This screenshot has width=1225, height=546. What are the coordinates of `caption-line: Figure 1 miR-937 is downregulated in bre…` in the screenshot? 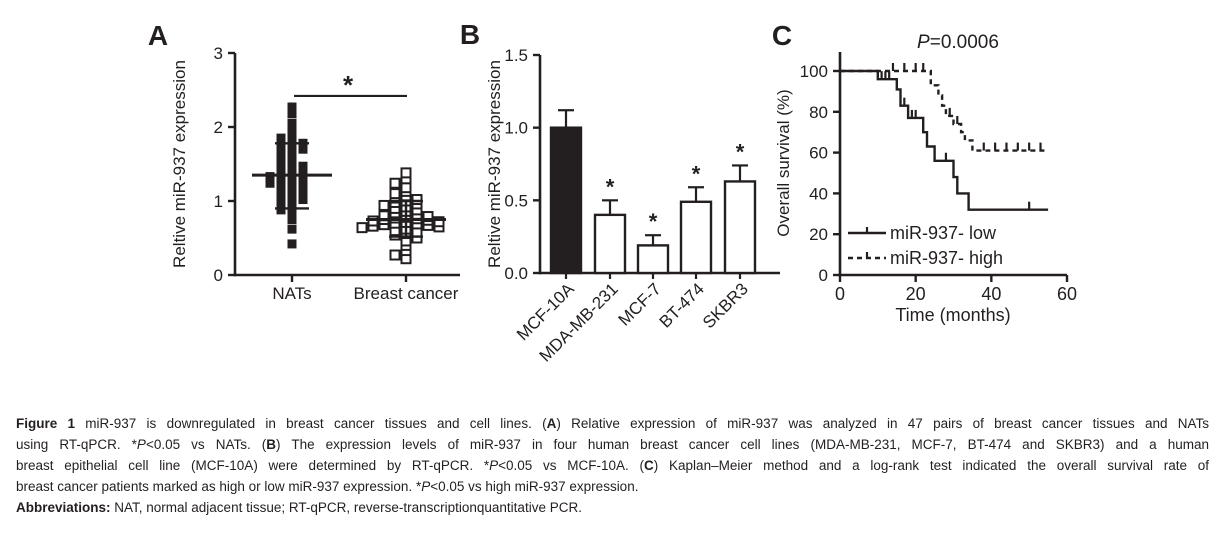 It's located at (612, 423).